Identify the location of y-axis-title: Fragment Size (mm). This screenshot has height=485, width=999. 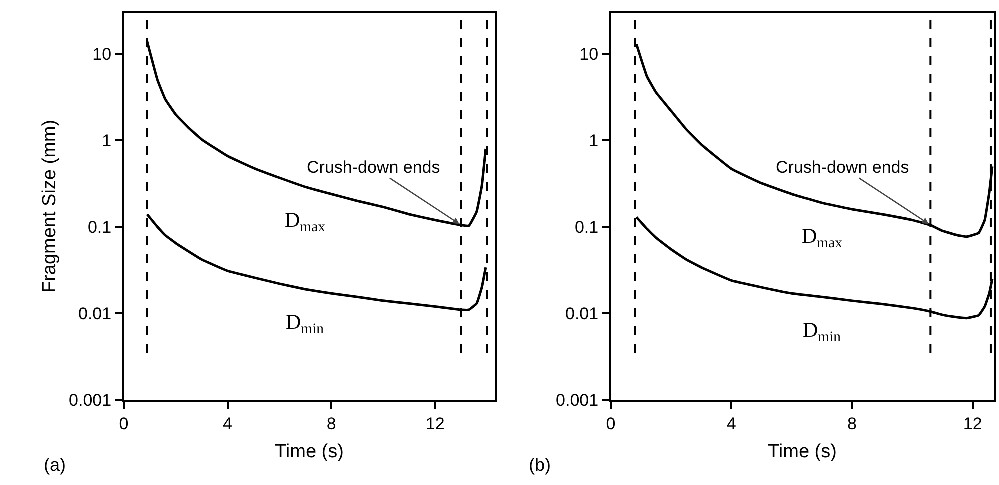
(49, 207).